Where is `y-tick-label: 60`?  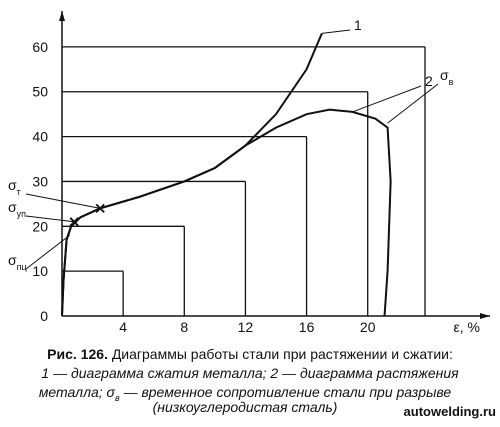
y-tick-label: 60 is located at coordinates (40, 47).